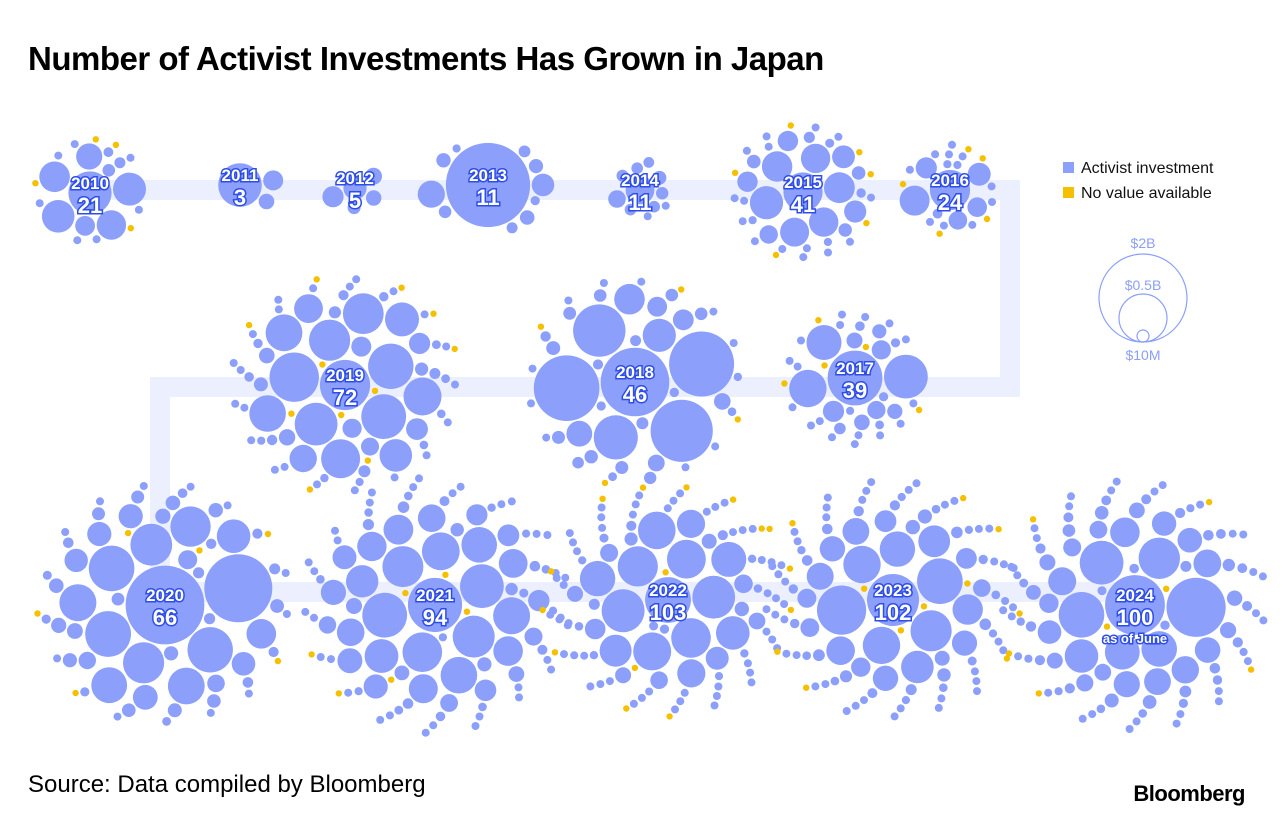 This screenshot has height=828, width=1283. Describe the element at coordinates (227, 784) in the screenshot. I see `source-note: Source: Data compiled by Bloomberg` at that location.